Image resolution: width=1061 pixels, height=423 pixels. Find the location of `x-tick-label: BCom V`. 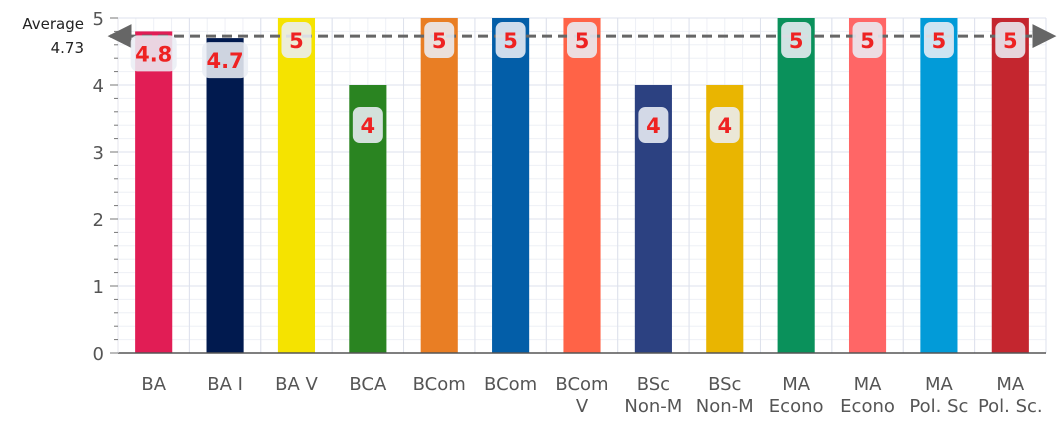

x-tick-label: BCom V is located at coordinates (581, 395).